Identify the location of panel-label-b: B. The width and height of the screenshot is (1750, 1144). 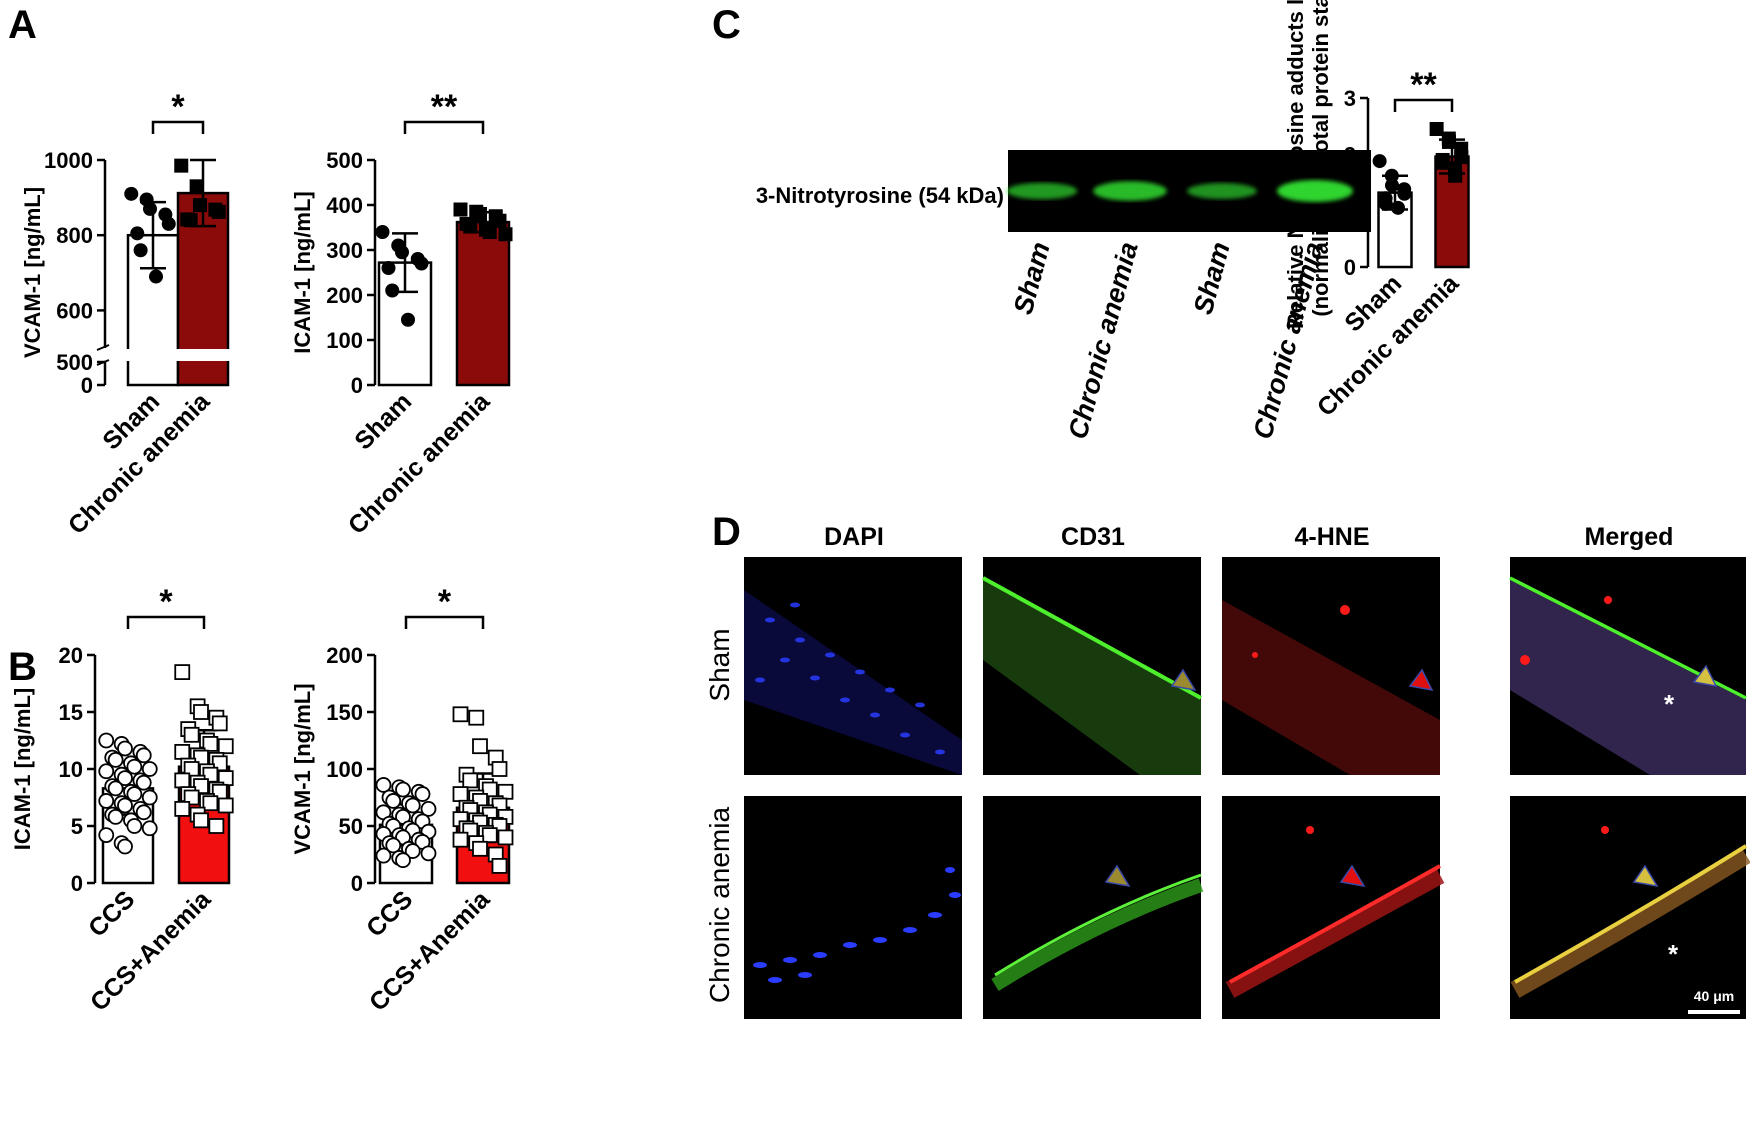
(22, 667).